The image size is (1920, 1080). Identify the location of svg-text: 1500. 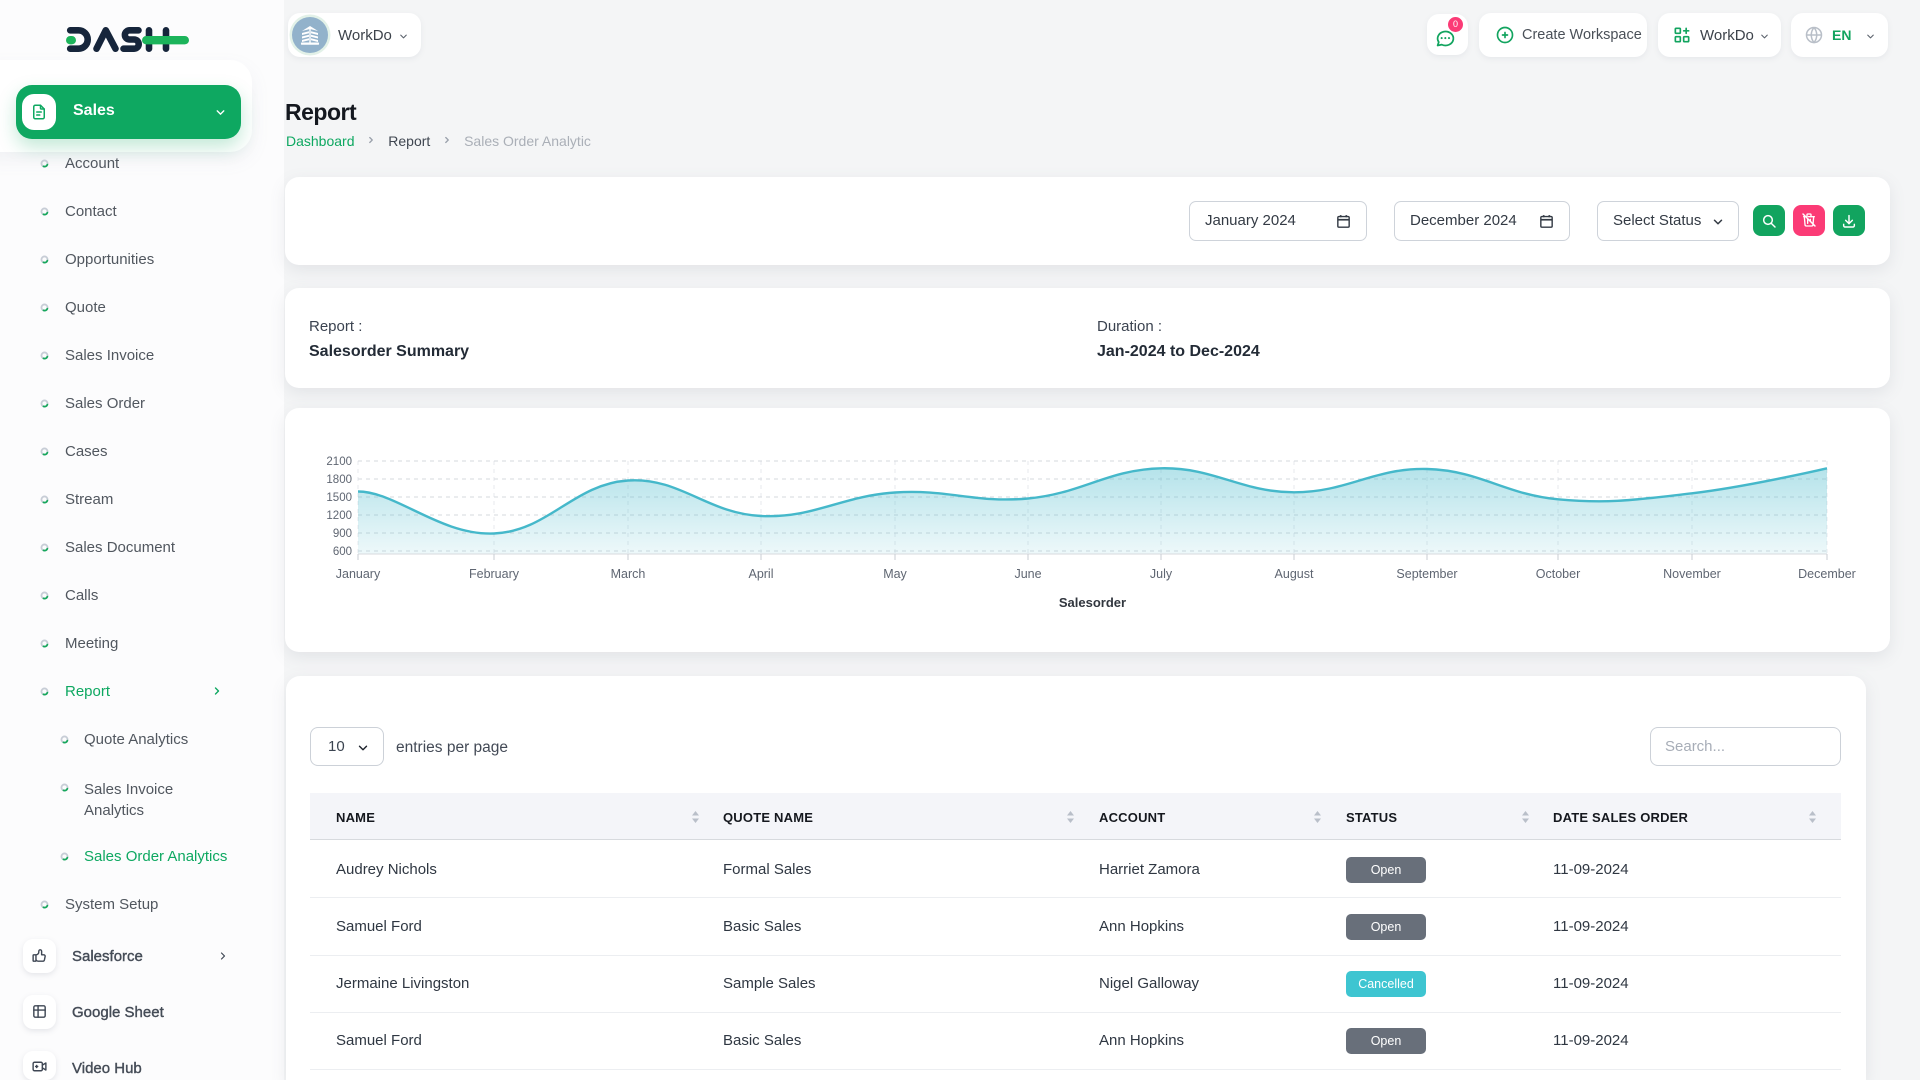
(339, 498).